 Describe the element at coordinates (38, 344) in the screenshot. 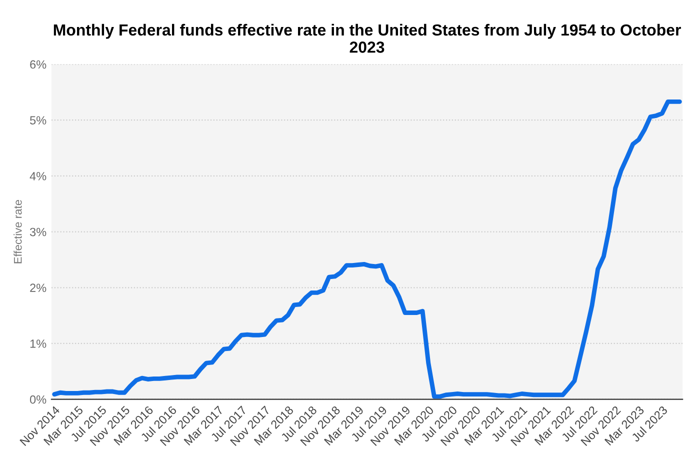

I see `y-tick-label: 1%` at that location.